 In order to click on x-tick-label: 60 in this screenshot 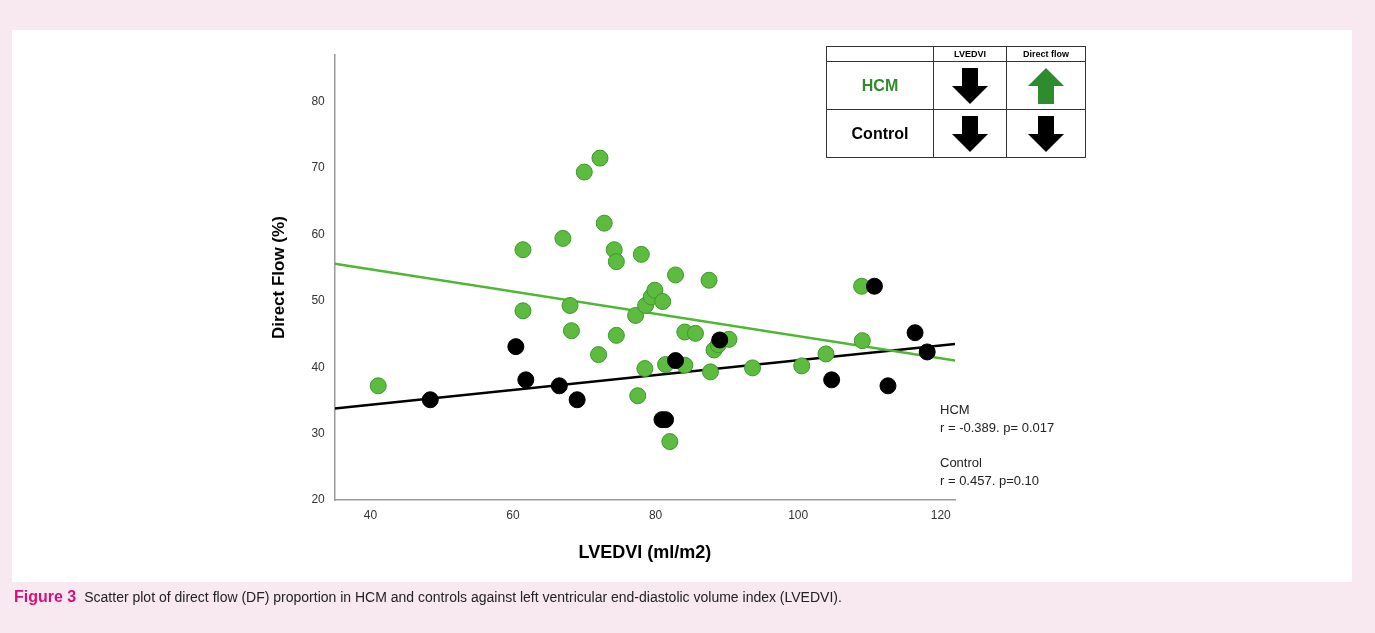, I will do `click(513, 514)`.